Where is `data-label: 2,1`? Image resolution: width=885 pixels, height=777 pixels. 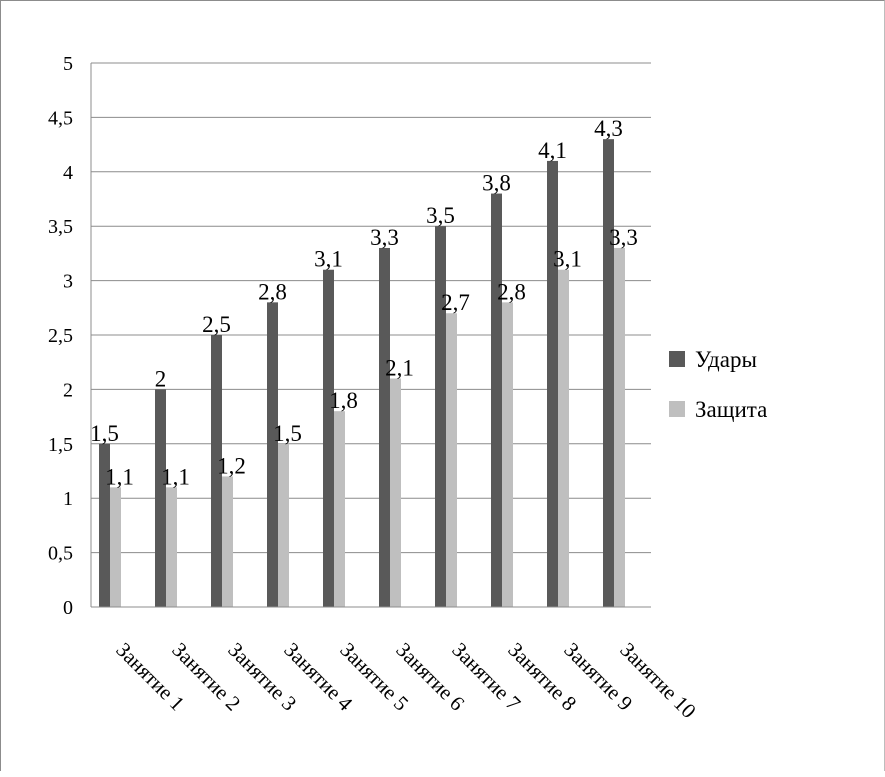
data-label: 2,1 is located at coordinates (399, 368).